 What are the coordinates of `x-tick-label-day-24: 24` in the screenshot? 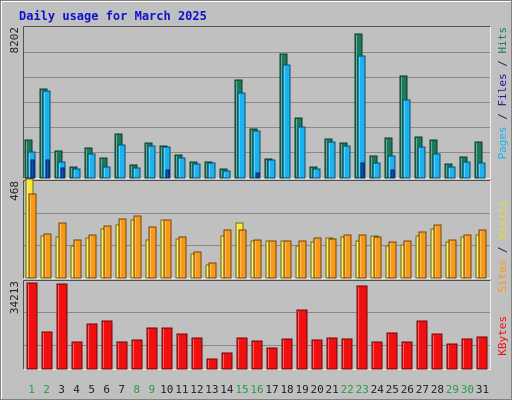 It's located at (378, 389).